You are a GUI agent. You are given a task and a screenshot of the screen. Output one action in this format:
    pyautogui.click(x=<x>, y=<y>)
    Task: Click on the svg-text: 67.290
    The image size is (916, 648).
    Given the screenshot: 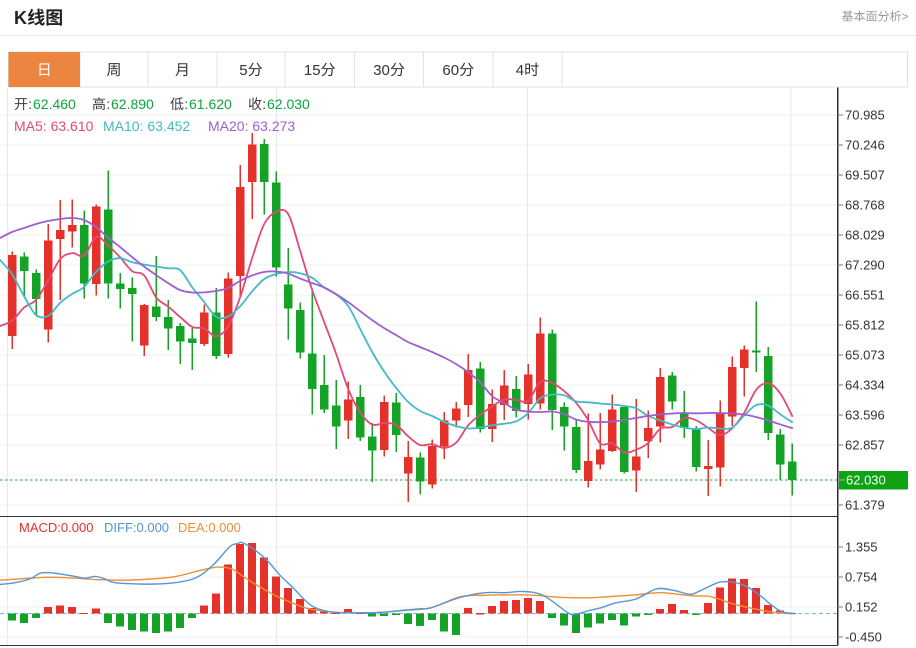 What is the action you would take?
    pyautogui.click(x=865, y=265)
    